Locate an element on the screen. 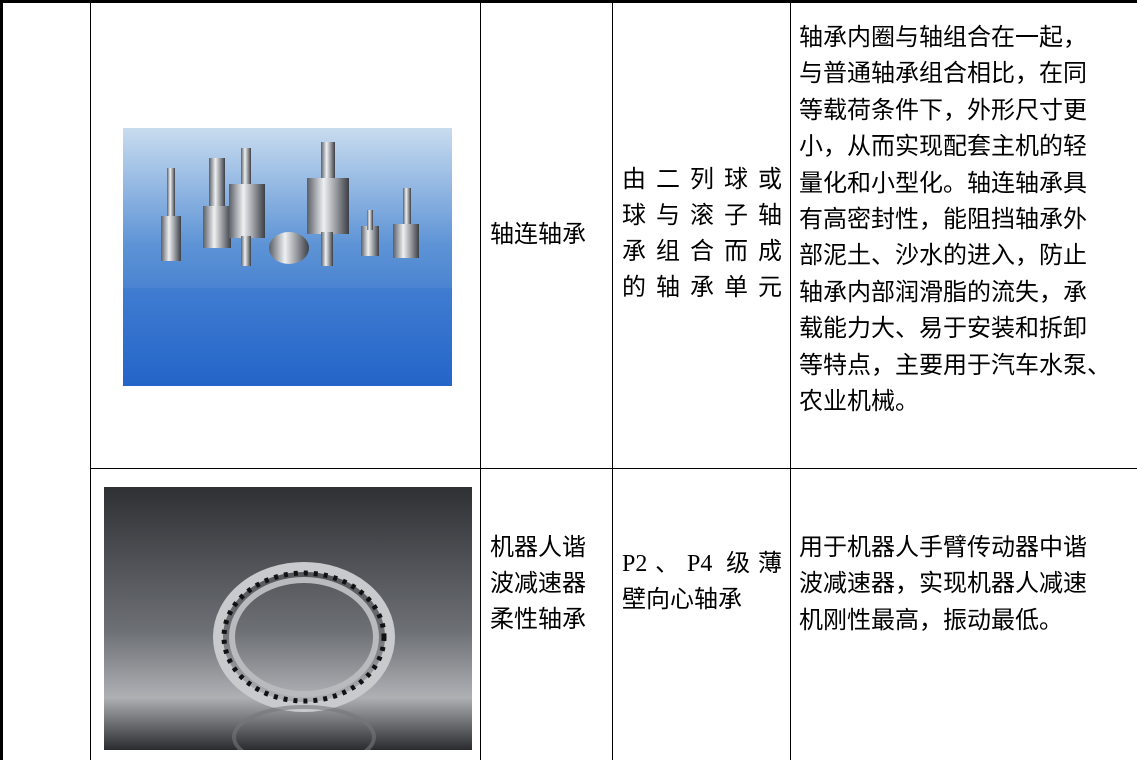 This screenshot has height=760, width=1137. description: 轴承内圈与轴组合在一起， is located at coordinates (943, 38).